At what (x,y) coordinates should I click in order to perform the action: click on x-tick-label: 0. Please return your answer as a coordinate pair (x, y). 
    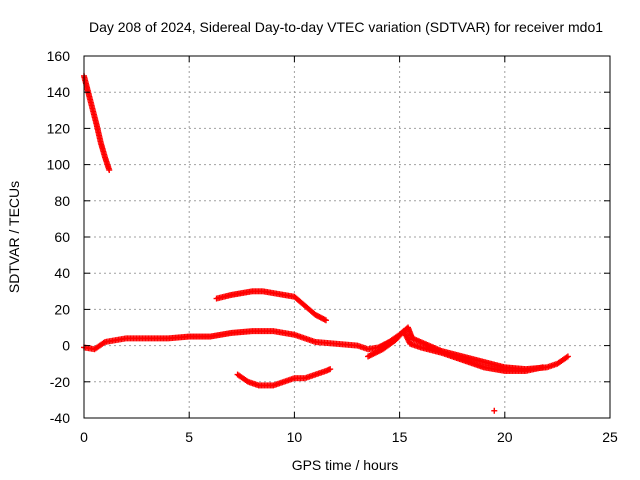
    Looking at the image, I should click on (84, 437).